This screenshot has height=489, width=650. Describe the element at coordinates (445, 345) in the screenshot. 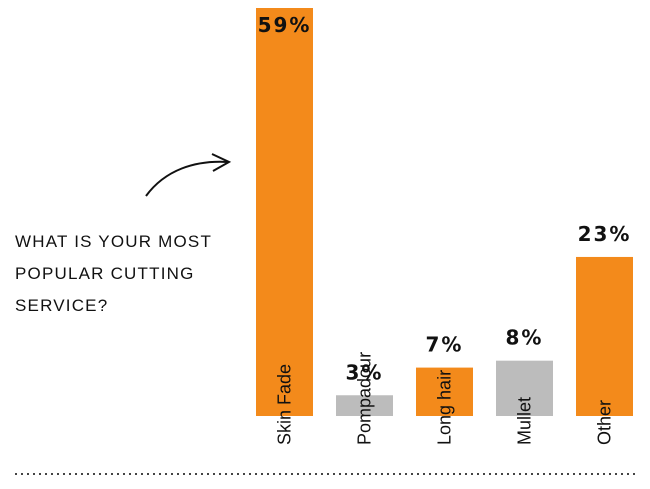

I see `value-label: 7%` at that location.